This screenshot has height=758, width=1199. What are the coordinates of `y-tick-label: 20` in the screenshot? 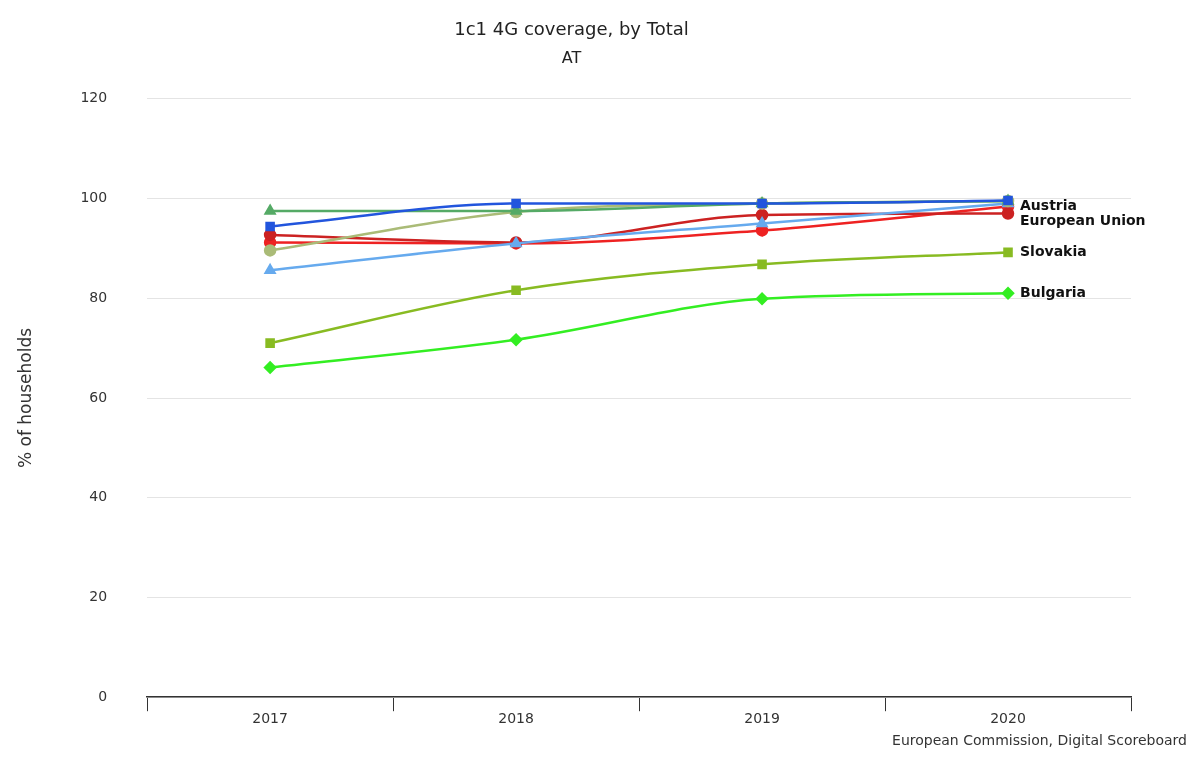 It's located at (98, 596).